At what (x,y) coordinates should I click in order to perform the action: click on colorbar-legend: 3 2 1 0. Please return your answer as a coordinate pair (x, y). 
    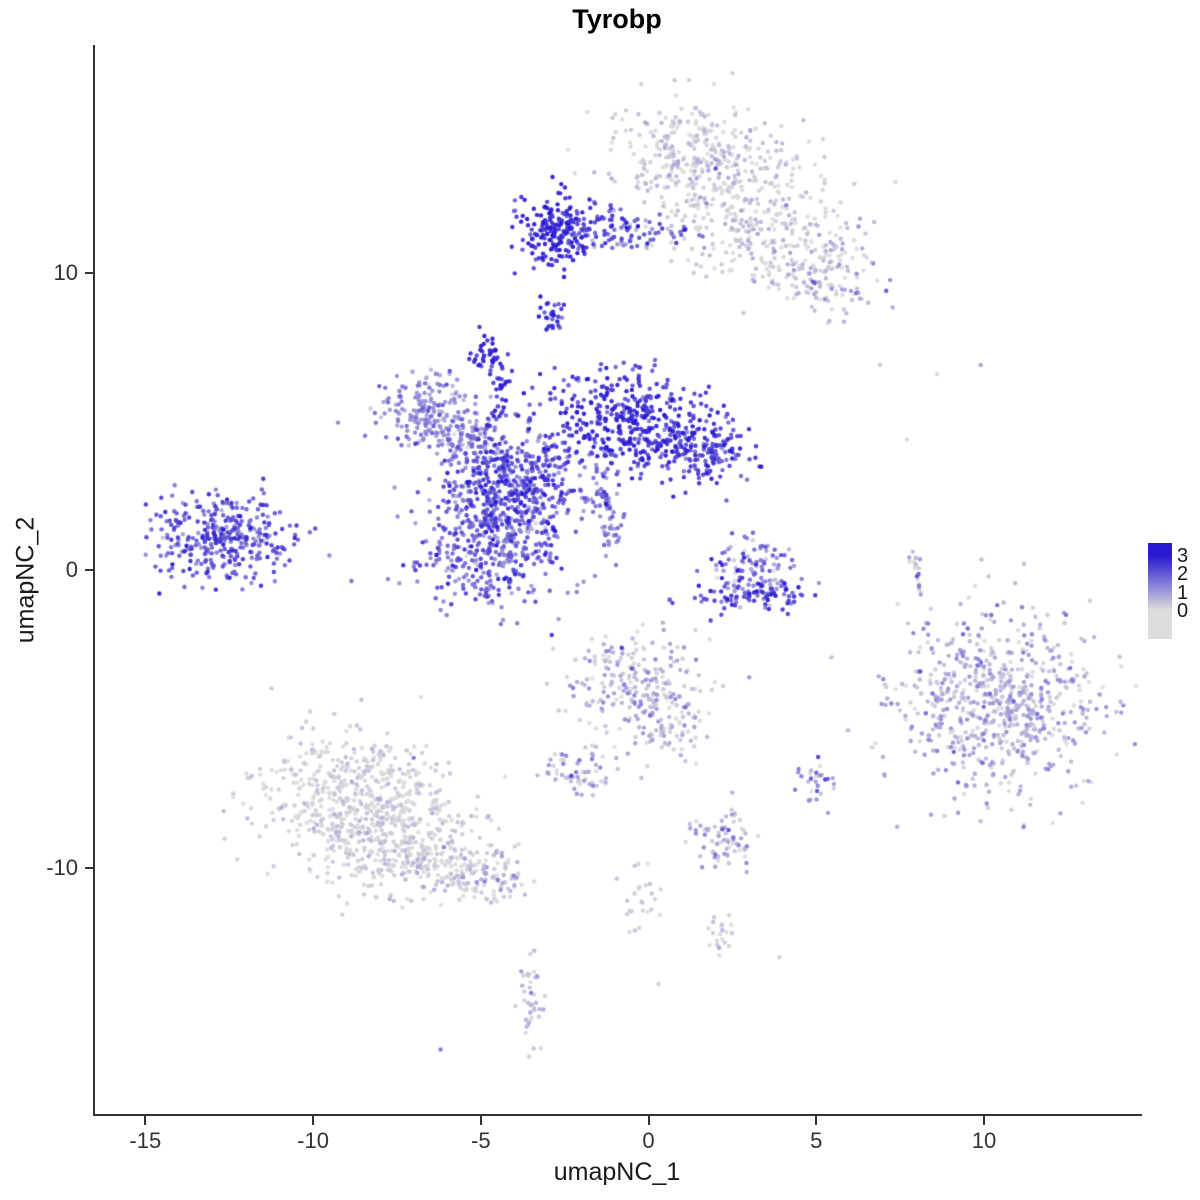
    Looking at the image, I should click on (1172, 595).